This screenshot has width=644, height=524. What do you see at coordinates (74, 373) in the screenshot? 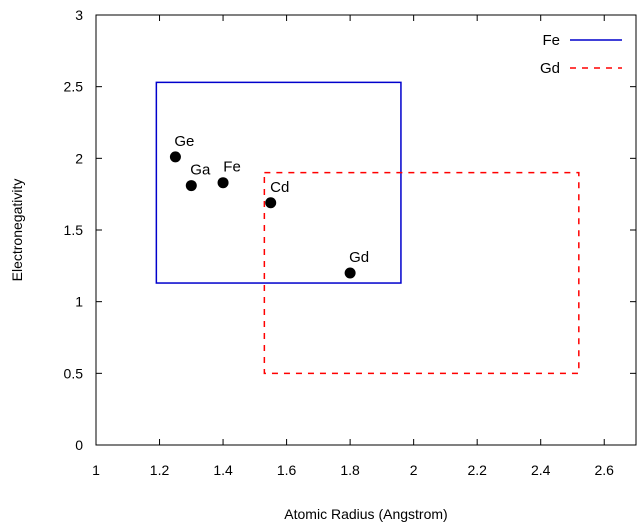
I see `y-tick-label: 0.5` at bounding box center [74, 373].